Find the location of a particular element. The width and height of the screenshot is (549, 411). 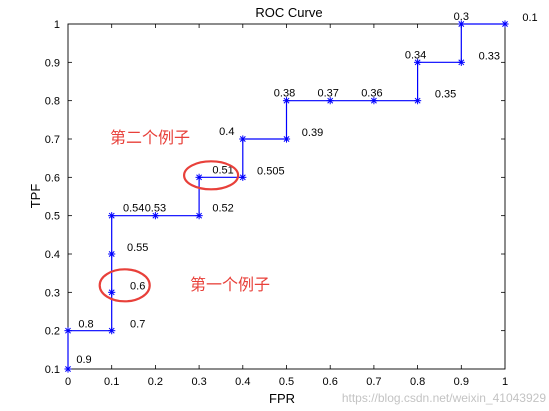

x-tick-label: 0.8 is located at coordinates (417, 382).